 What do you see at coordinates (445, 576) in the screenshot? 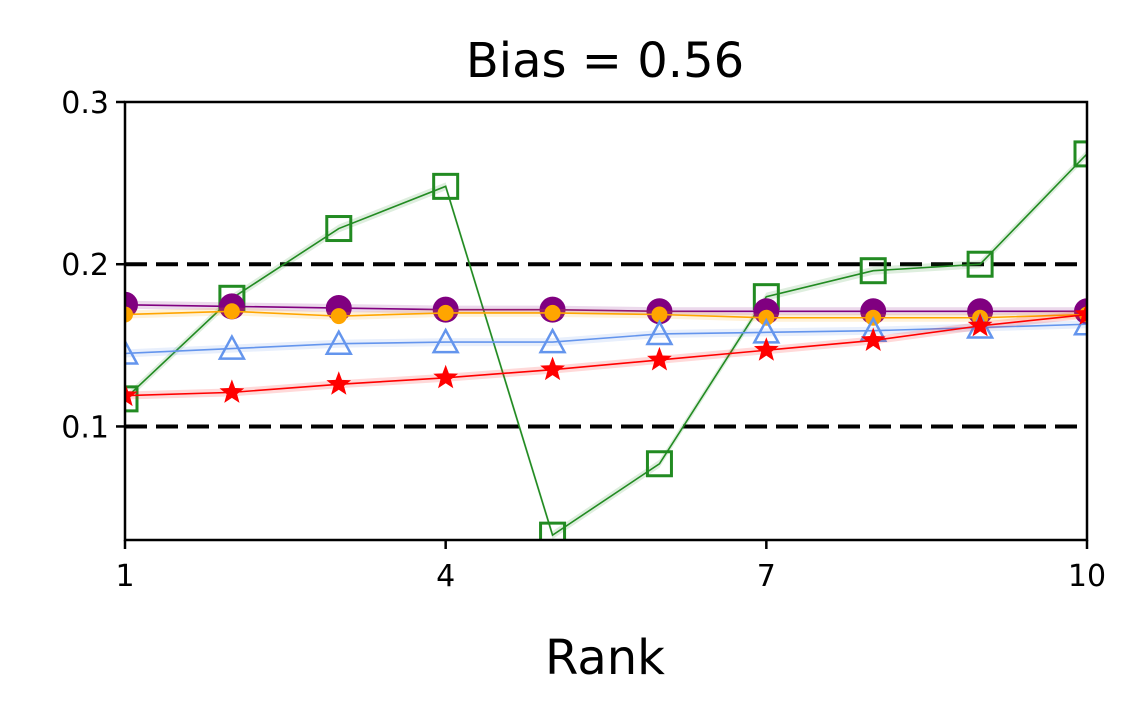
I see `x-tick-label-4: 4` at bounding box center [445, 576].